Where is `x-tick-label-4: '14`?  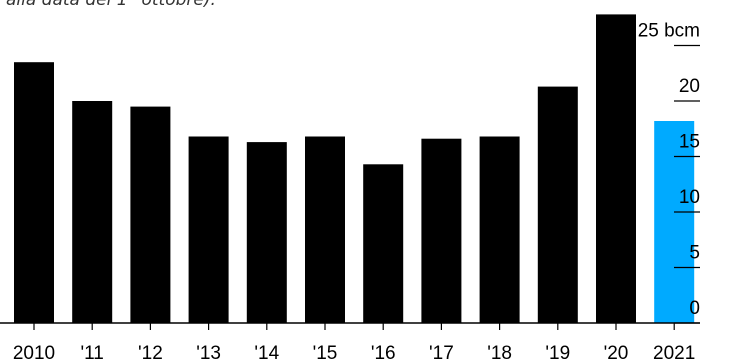 x-tick-label-4: '14 is located at coordinates (266, 352).